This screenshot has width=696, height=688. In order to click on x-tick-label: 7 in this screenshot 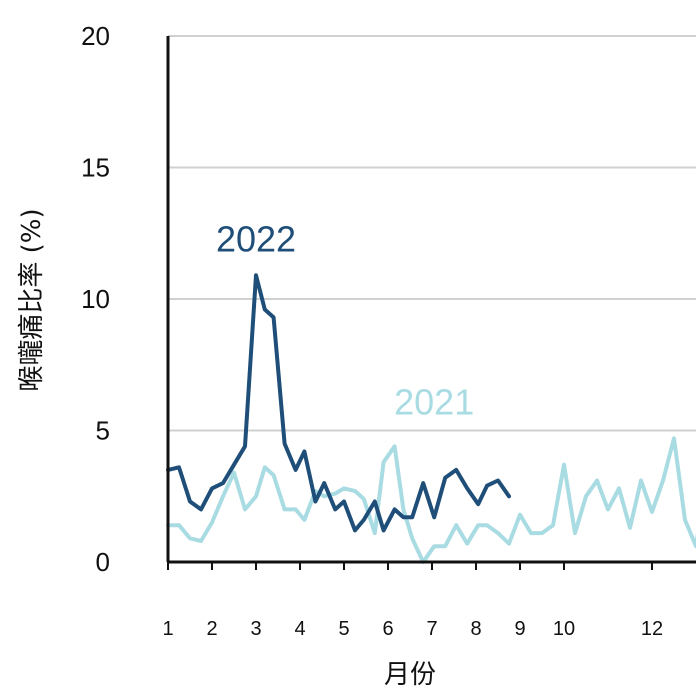, I will do `click(431, 629)`.